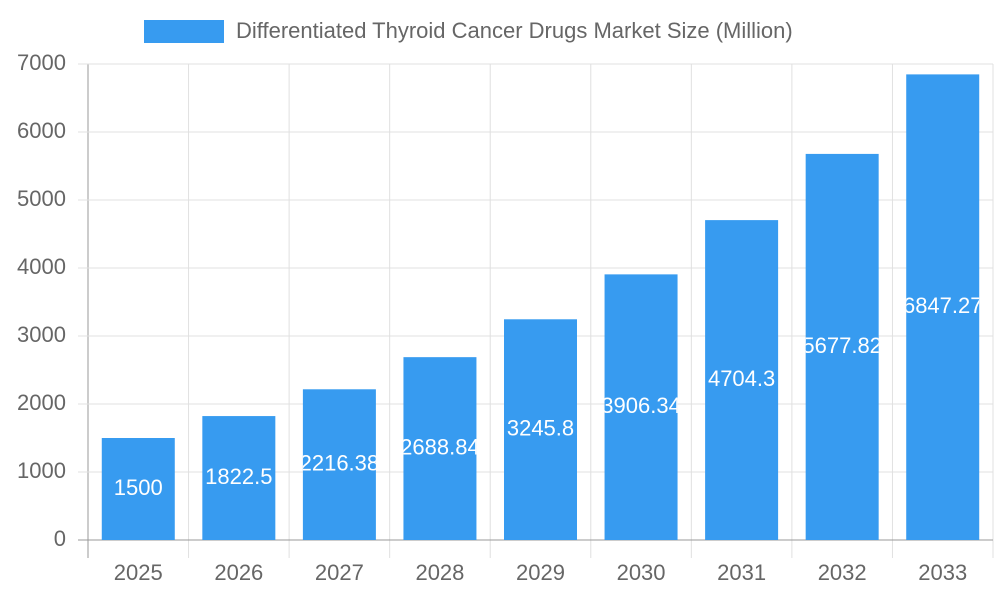  Describe the element at coordinates (41, 402) in the screenshot. I see `y-tick-label: 2000` at that location.